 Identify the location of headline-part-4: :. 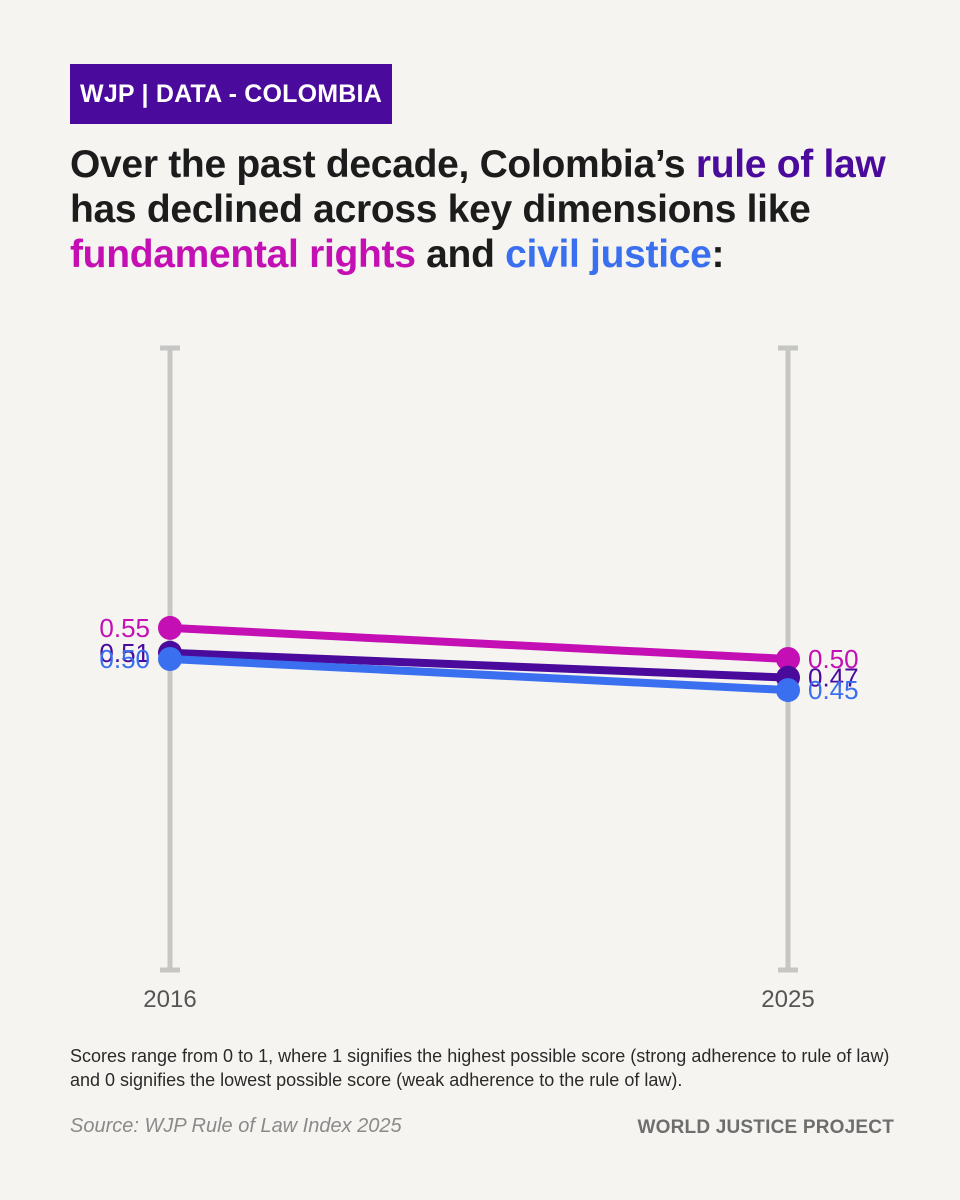
(718, 254).